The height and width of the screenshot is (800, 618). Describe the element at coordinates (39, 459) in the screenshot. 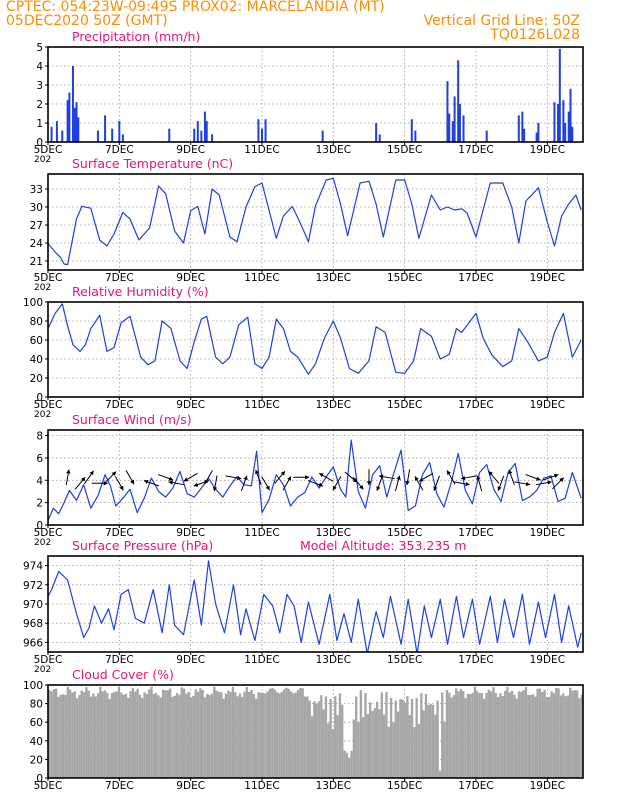

I see `y-tick-label: 6` at that location.